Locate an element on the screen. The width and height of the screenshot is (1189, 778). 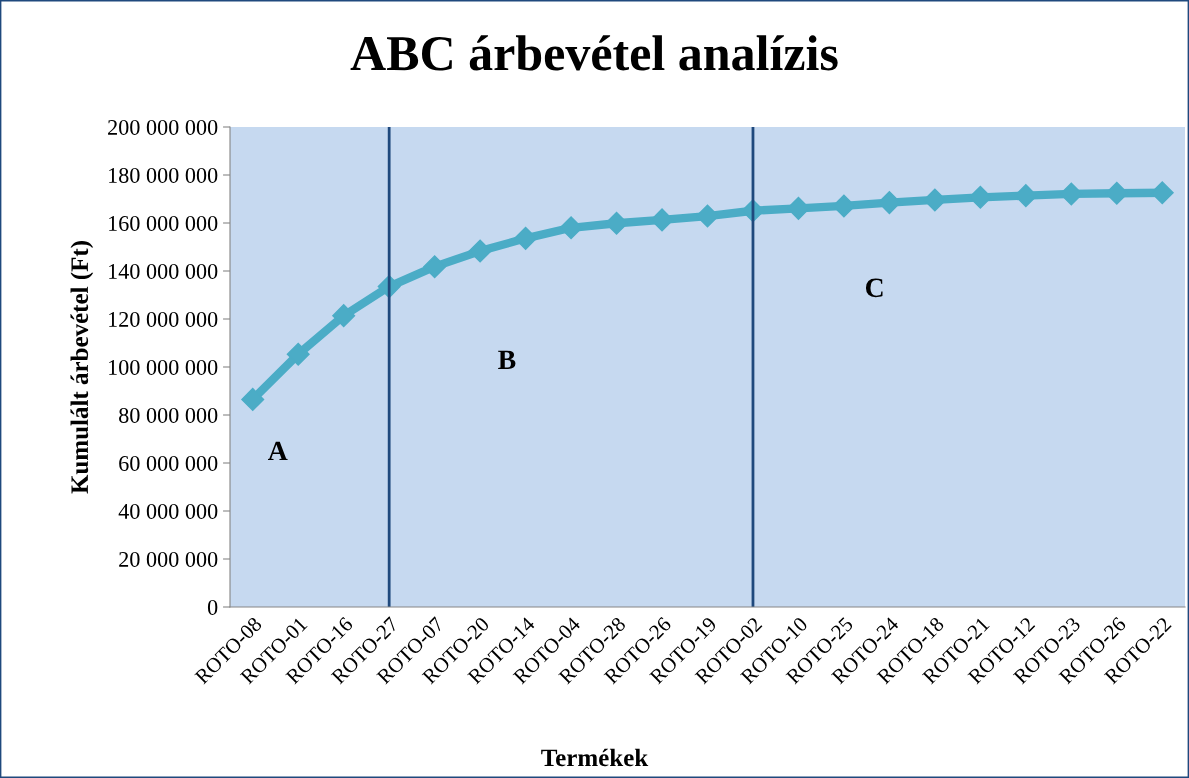
y-tick-label: 80 000 000 is located at coordinates (168, 415).